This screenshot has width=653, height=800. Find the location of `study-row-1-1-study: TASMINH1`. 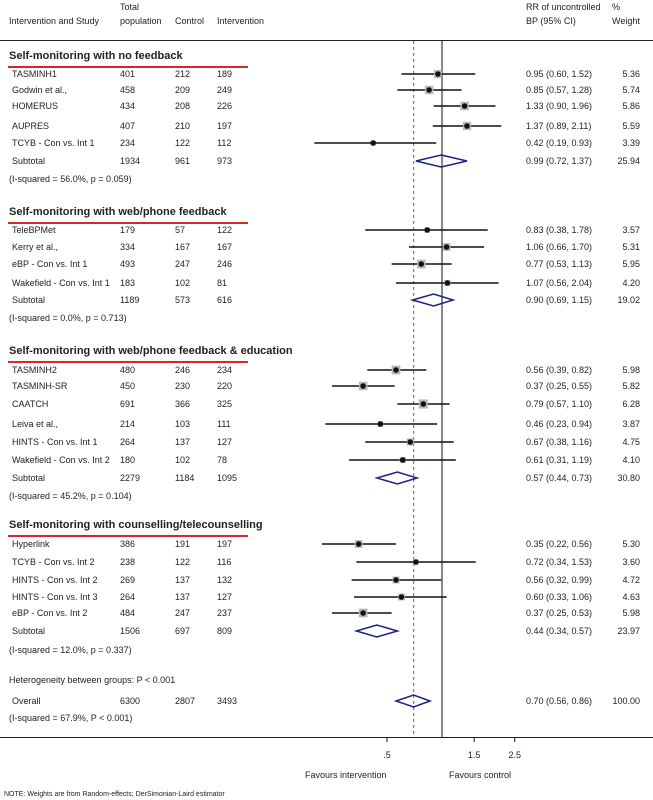

study-row-1-1-study: TASMINH1 is located at coordinates (34, 74).